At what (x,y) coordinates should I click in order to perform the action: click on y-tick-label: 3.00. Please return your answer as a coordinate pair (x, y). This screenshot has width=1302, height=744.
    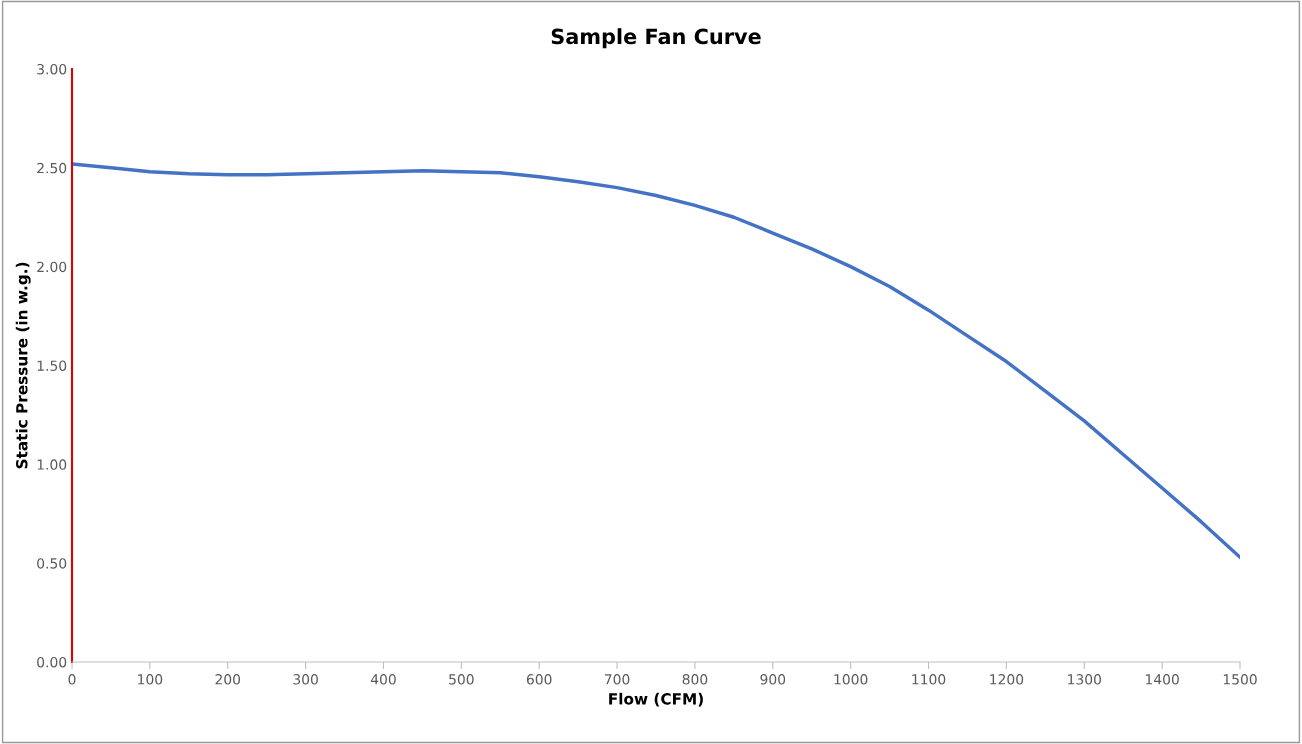
    Looking at the image, I should click on (52, 69).